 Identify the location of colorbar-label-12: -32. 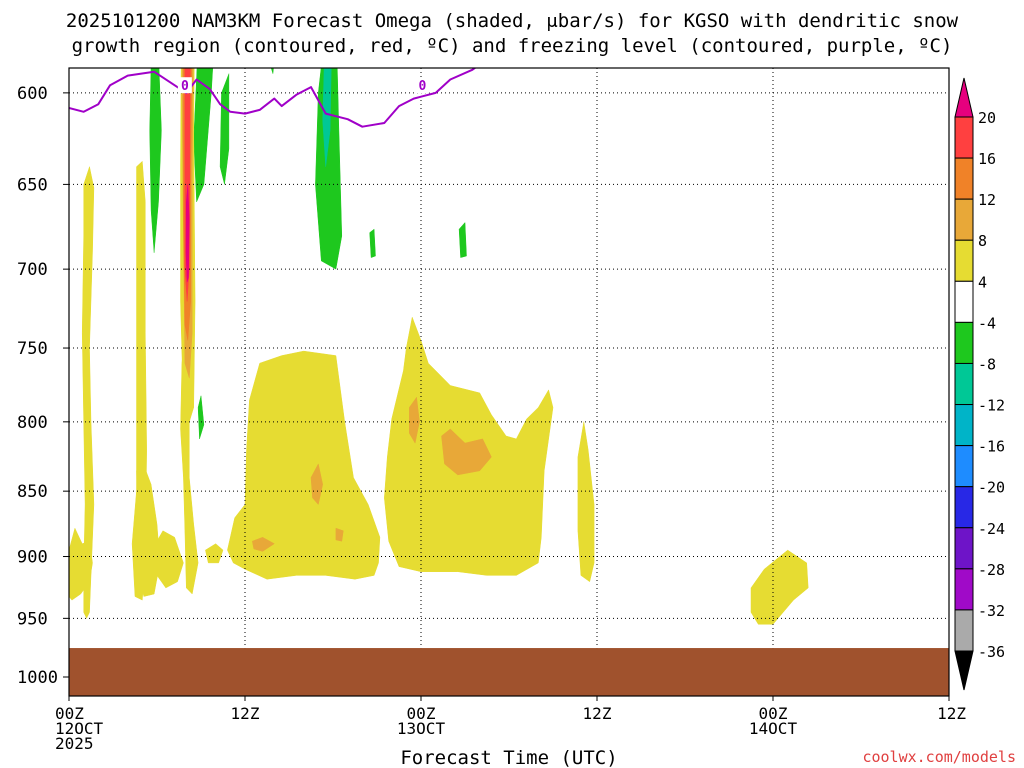
(991, 611).